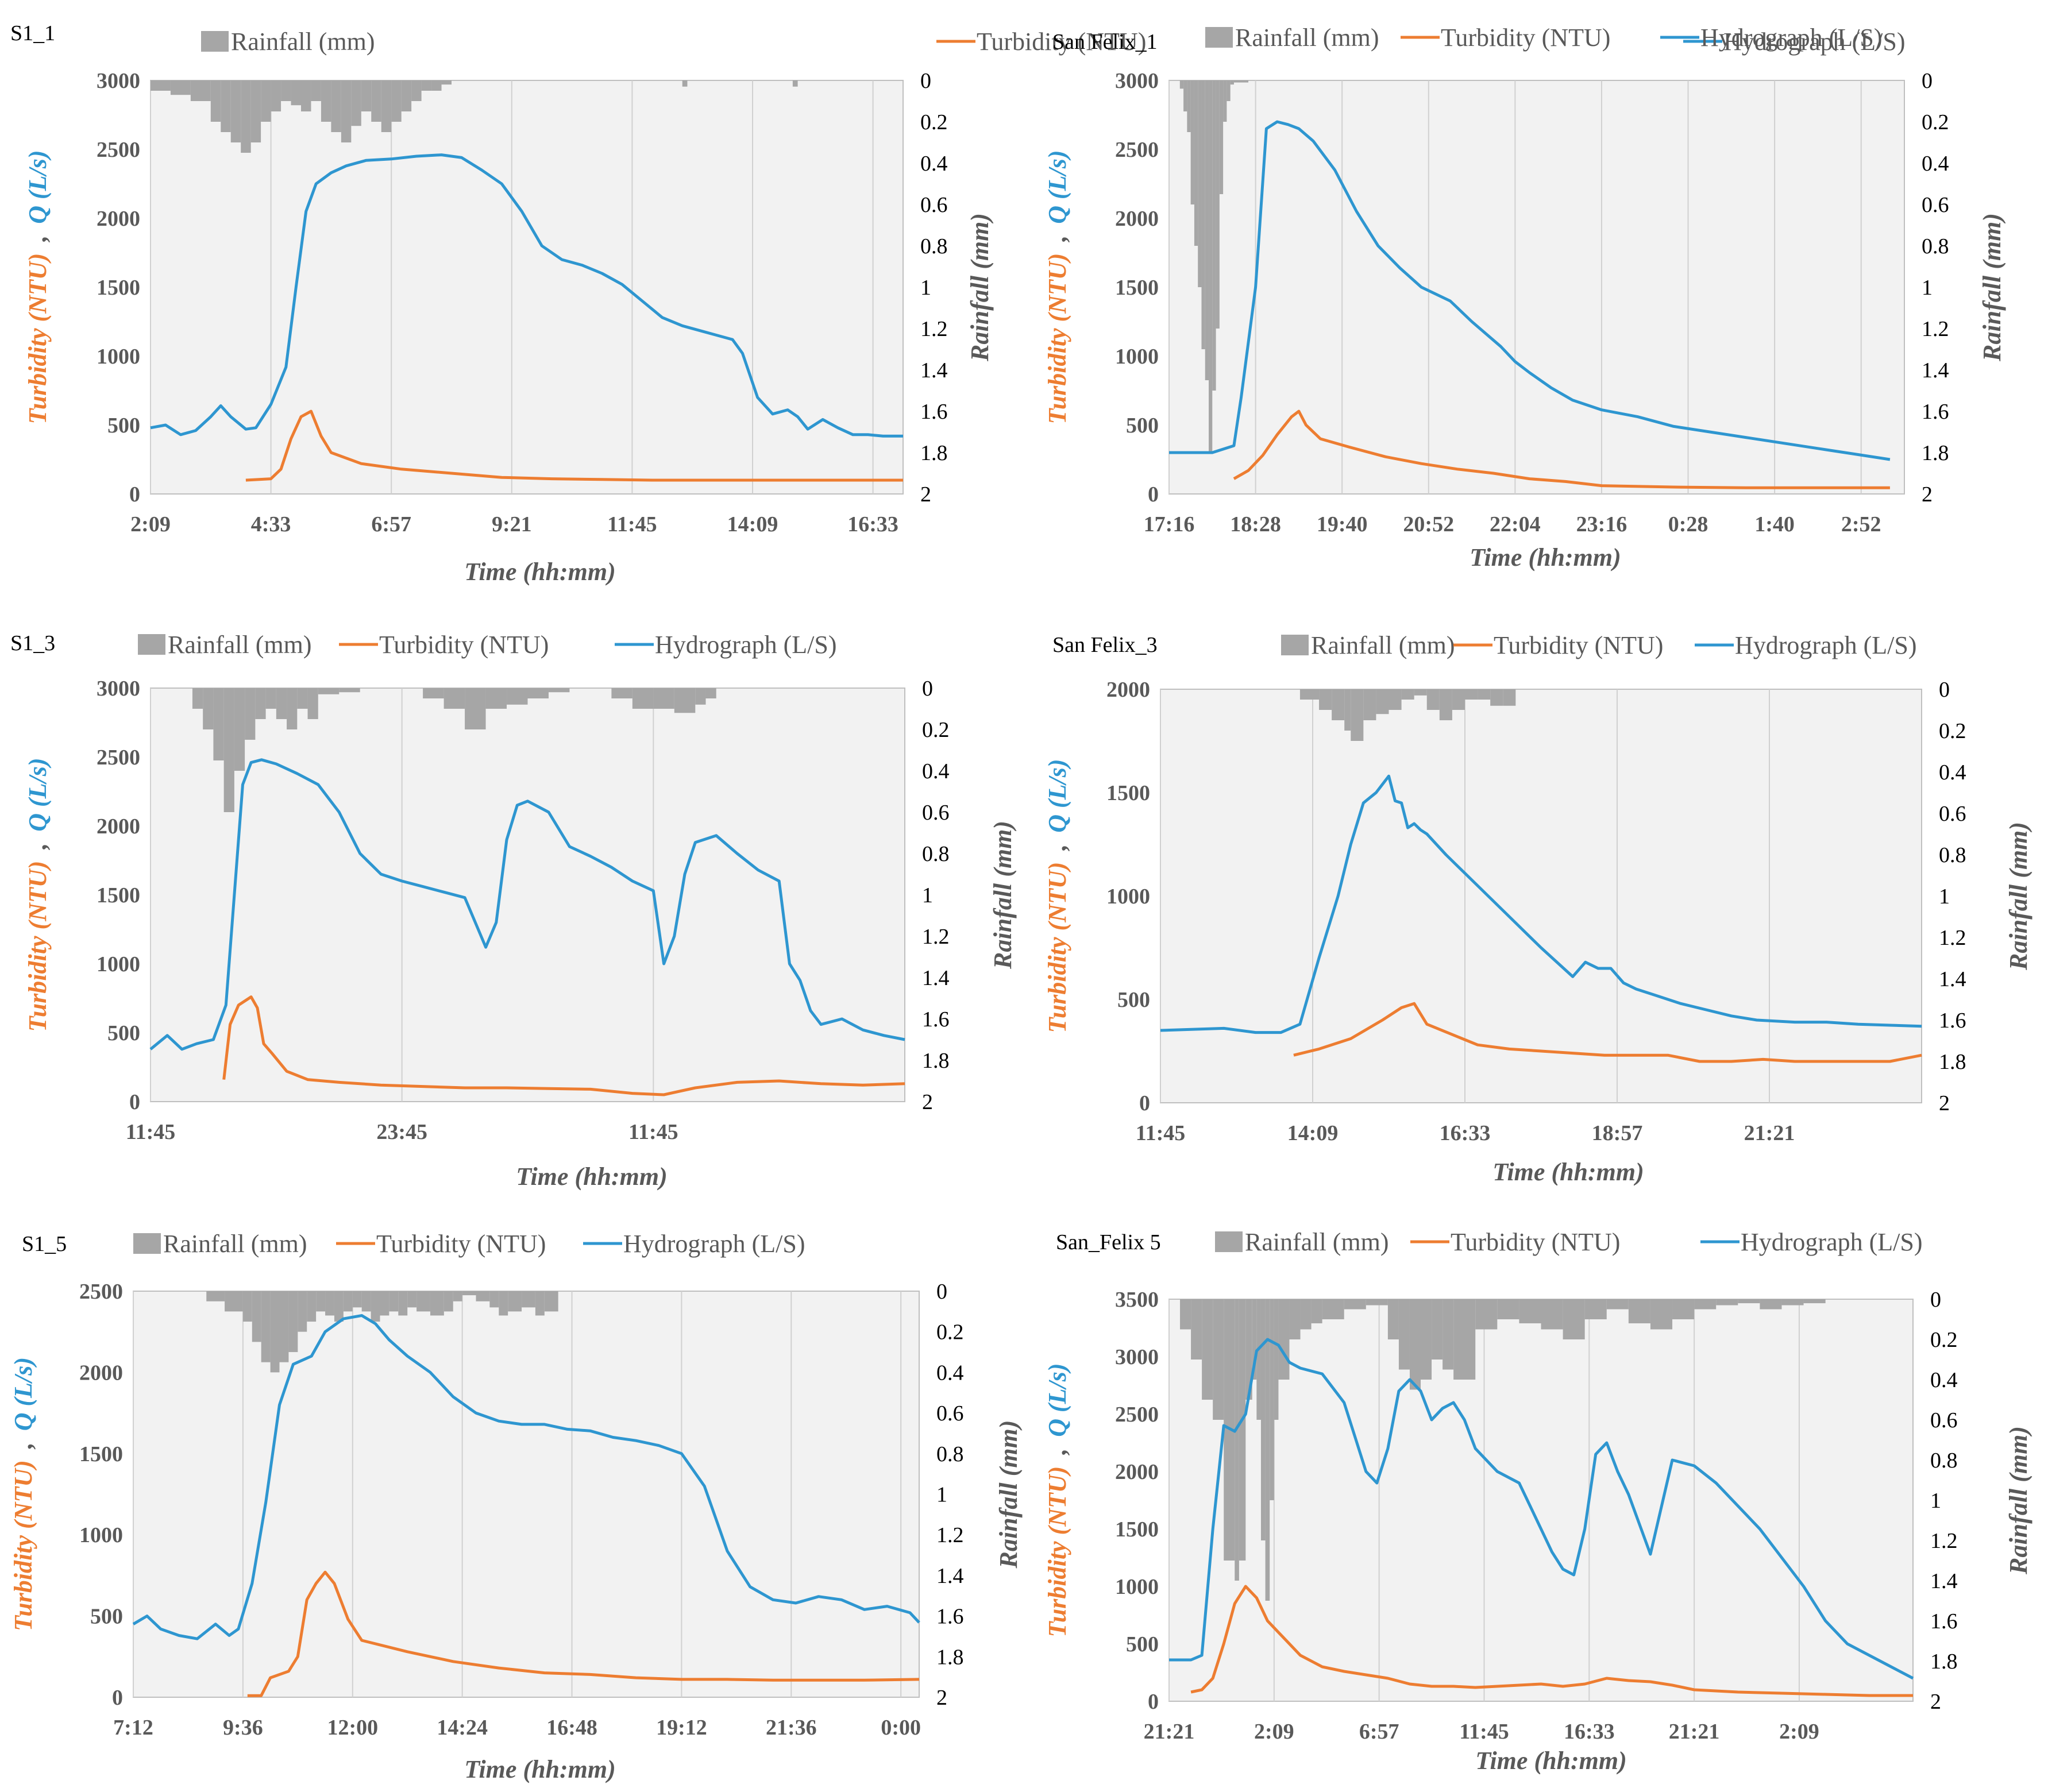  What do you see at coordinates (1541, 1509) in the screenshot?
I see `hydrograph-line` at bounding box center [1541, 1509].